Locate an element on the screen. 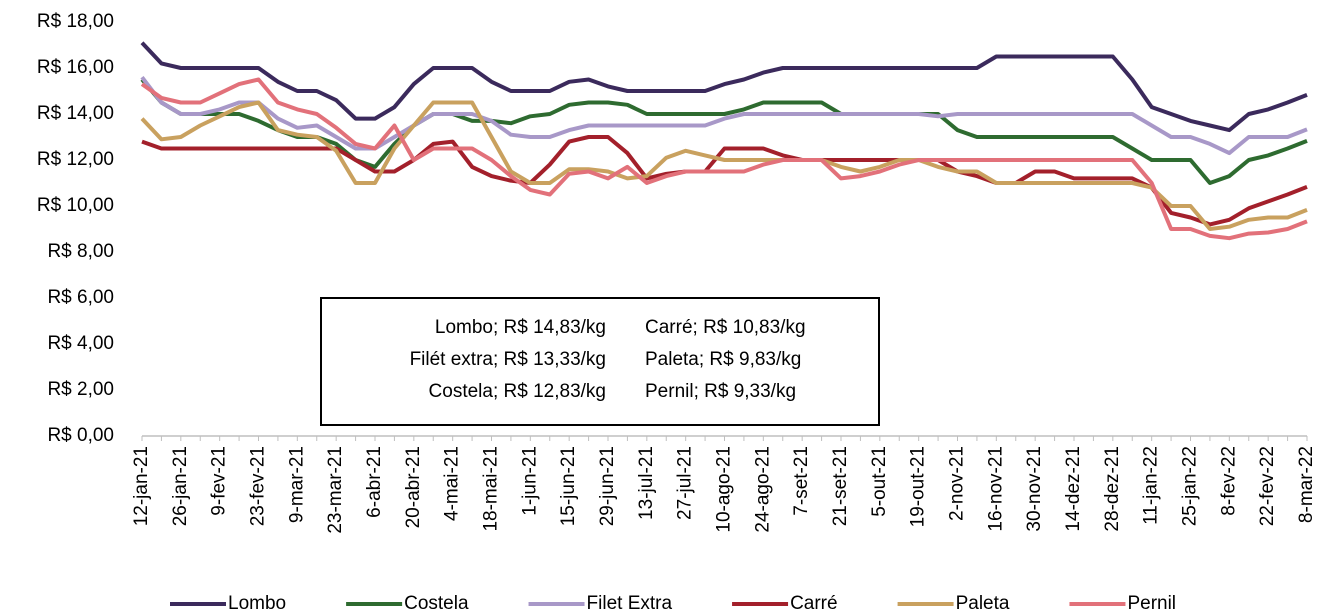 The height and width of the screenshot is (616, 1319). x-tick-label: 16-nov-21 is located at coordinates (995, 489).